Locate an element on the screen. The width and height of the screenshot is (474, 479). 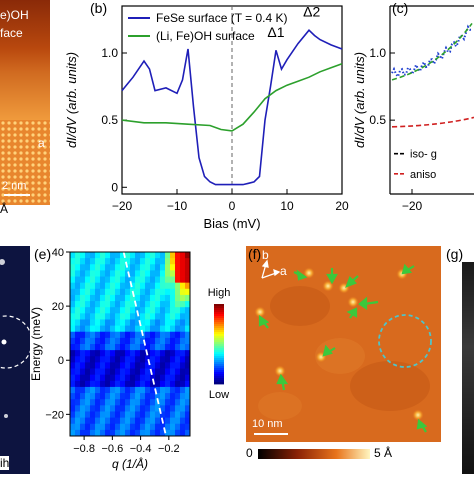
panel-a-scalebar-line is located at coordinates (17, 195).